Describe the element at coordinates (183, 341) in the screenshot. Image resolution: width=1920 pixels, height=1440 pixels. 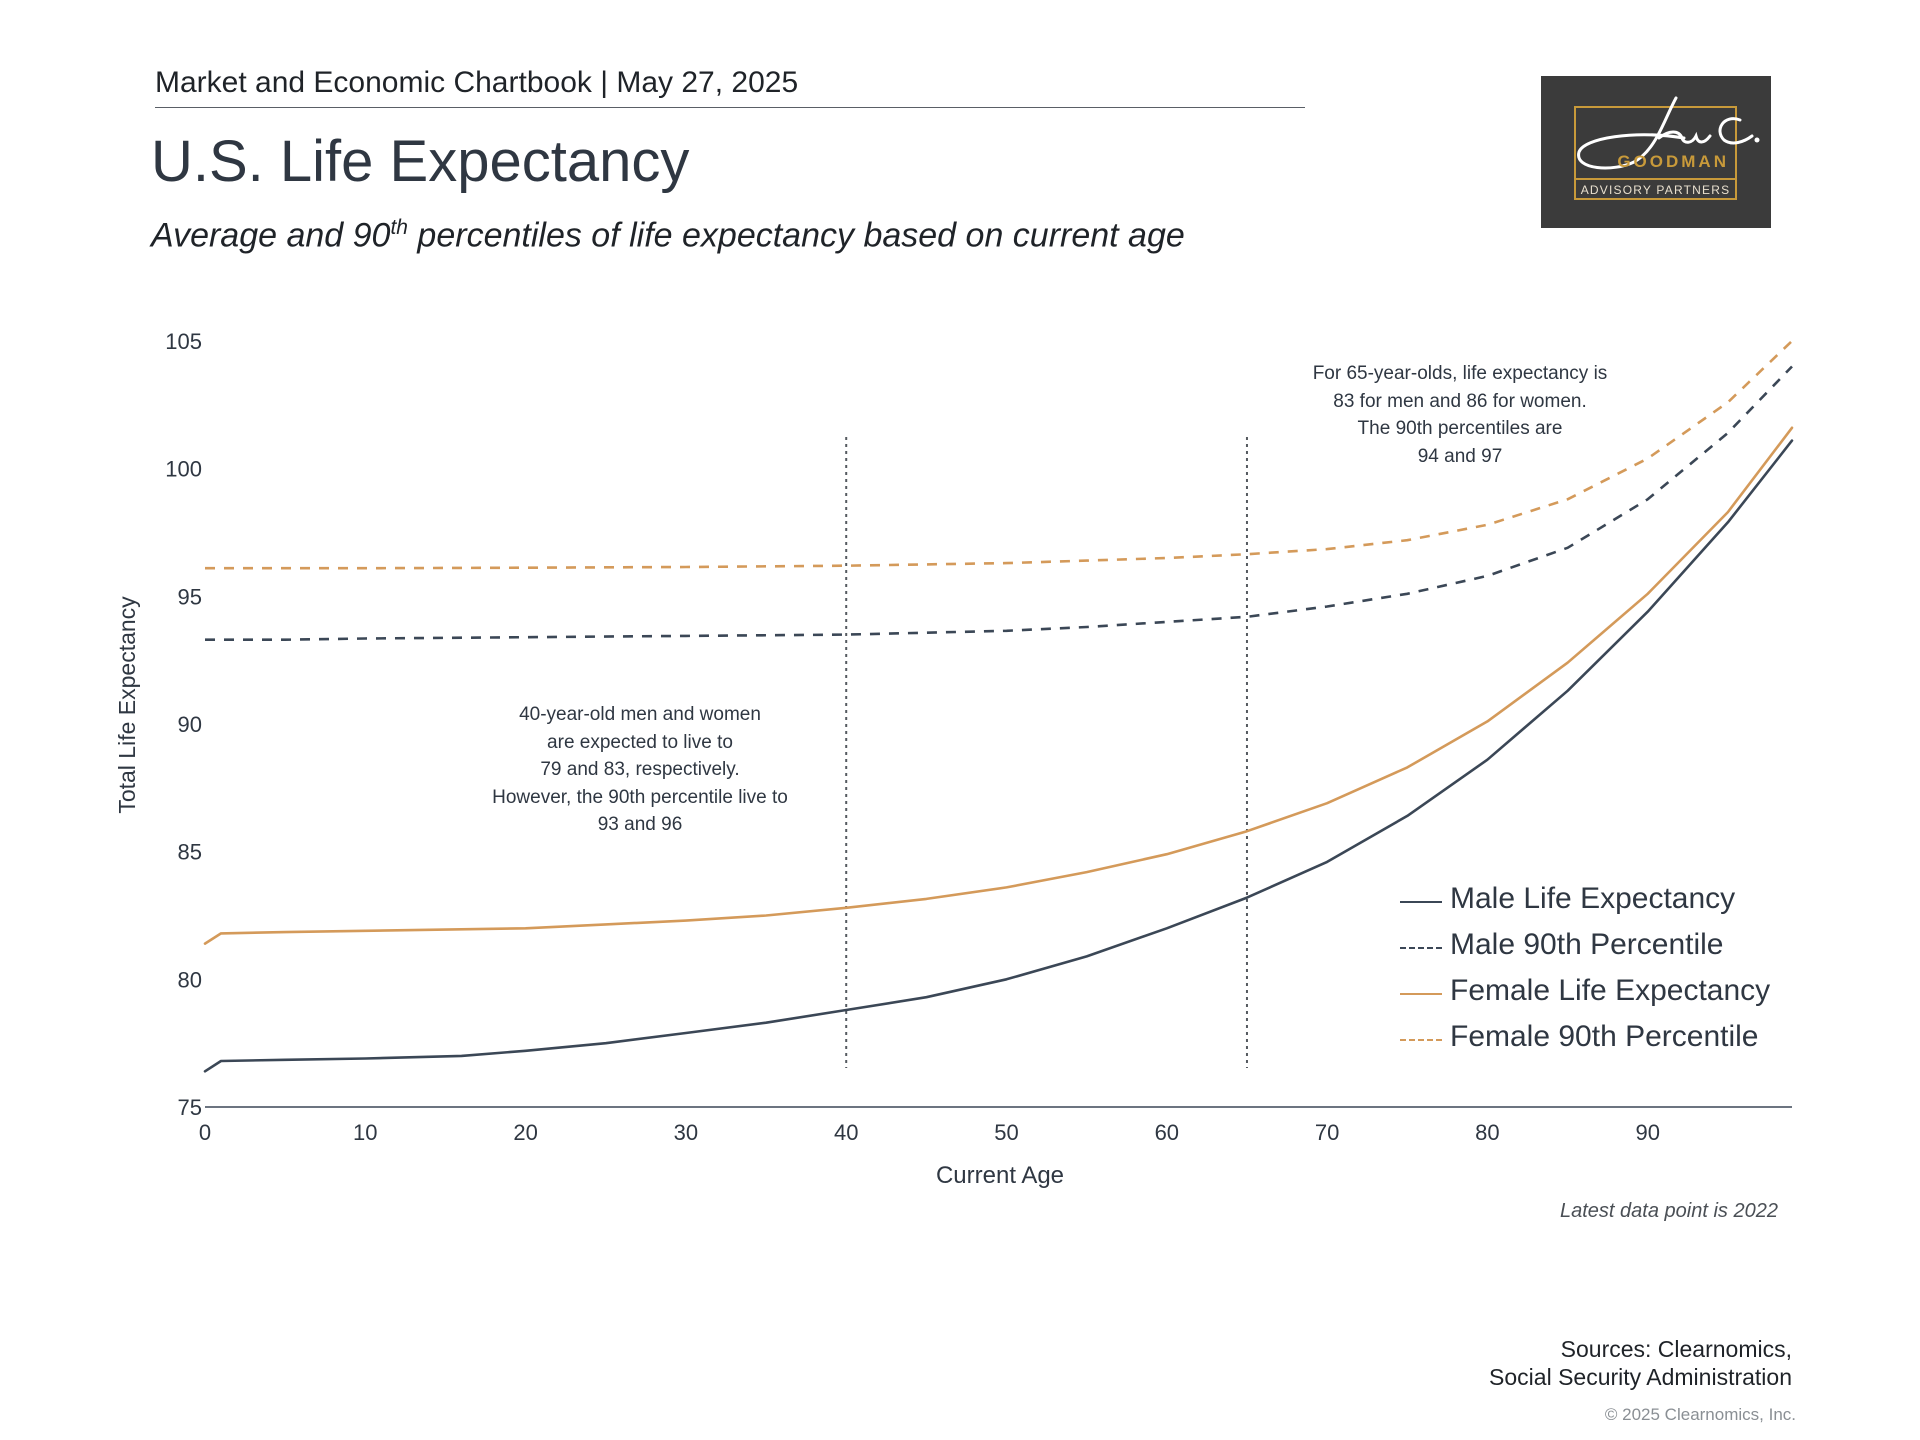
I see `y-tick-label: 105` at that location.